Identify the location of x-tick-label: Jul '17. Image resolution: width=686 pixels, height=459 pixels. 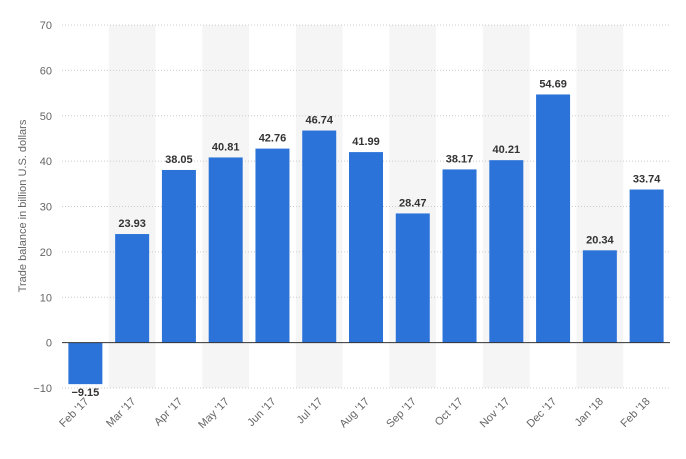
(310, 411).